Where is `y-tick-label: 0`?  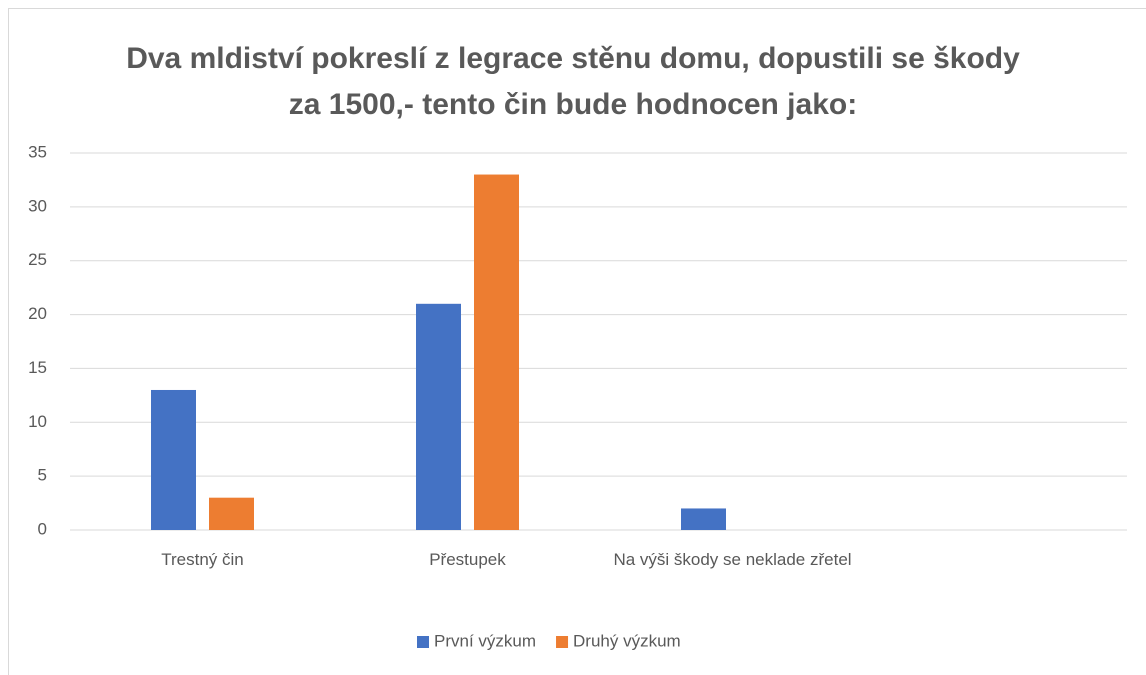
y-tick-label: 0 is located at coordinates (42, 528).